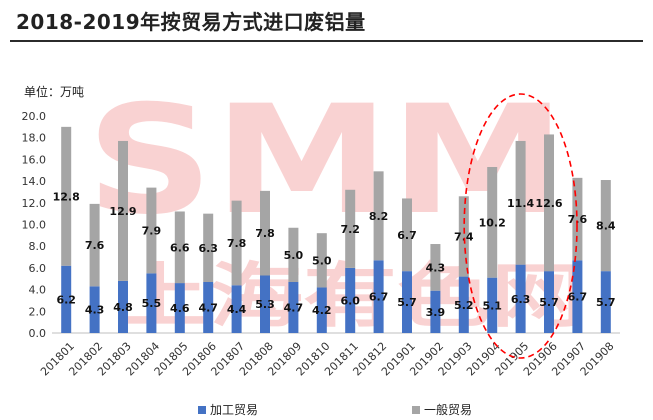 The image size is (653, 420). Describe the element at coordinates (520, 203) in the screenshot. I see `data-label-general: 11.4` at that location.